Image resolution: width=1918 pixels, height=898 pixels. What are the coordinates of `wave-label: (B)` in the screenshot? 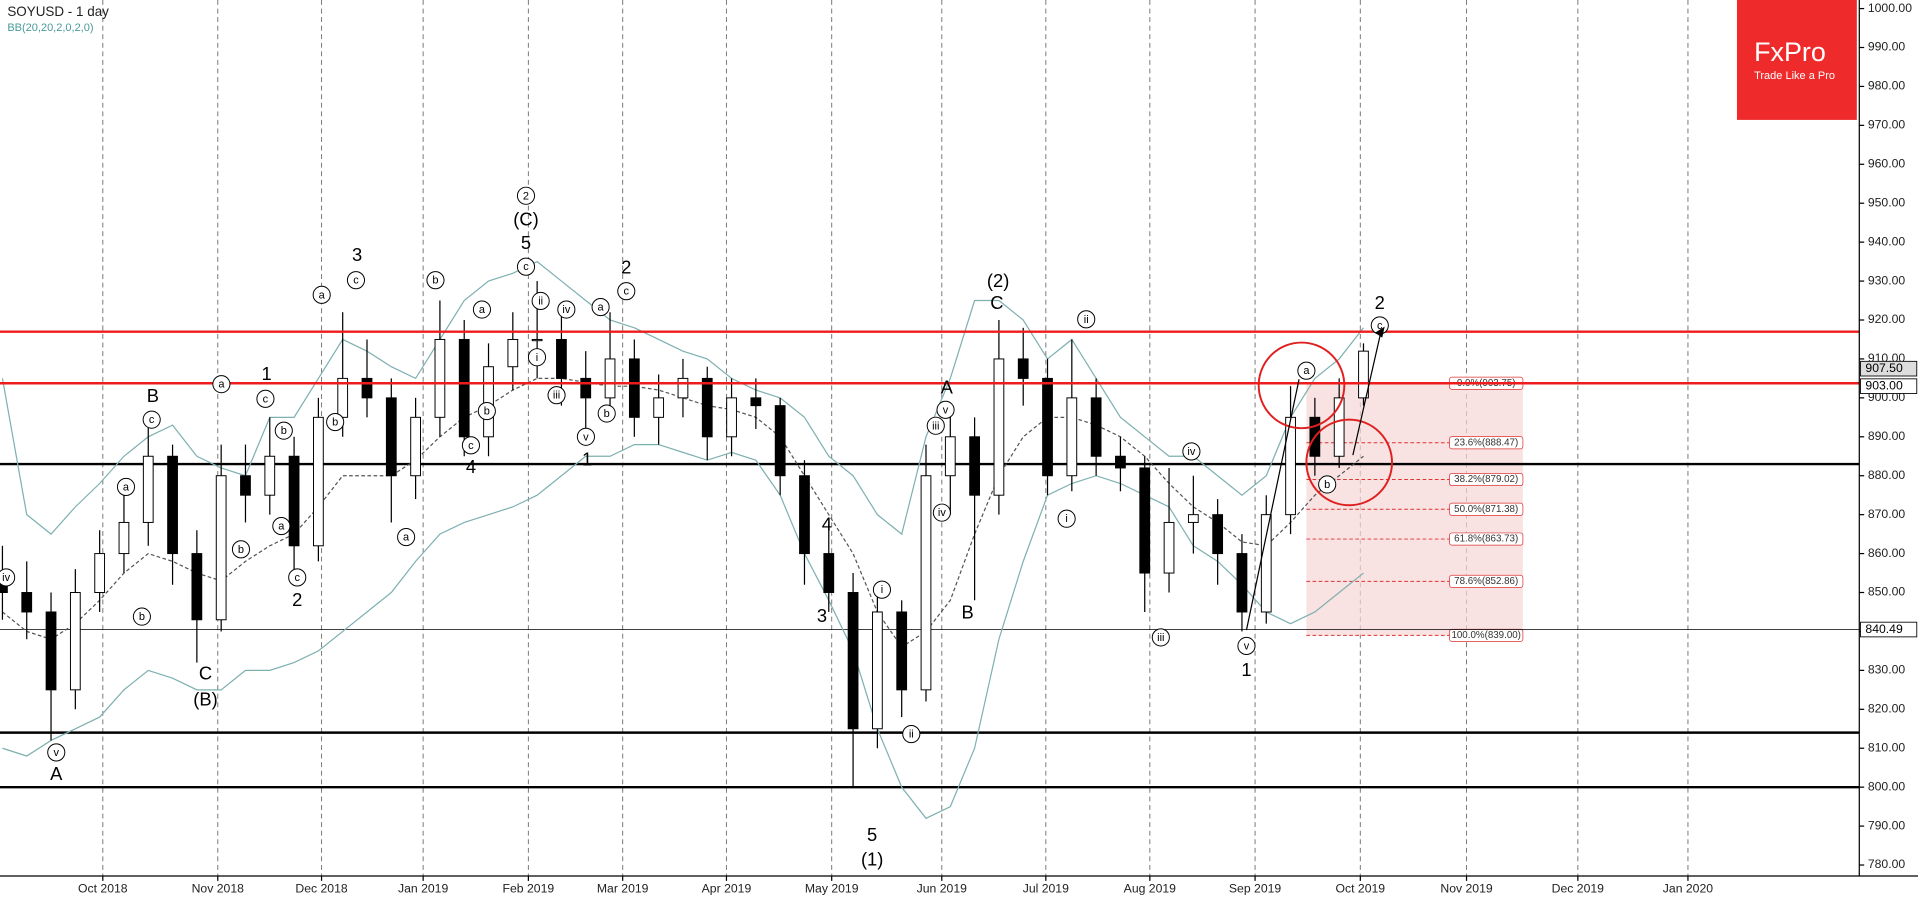 It's located at (205, 698).